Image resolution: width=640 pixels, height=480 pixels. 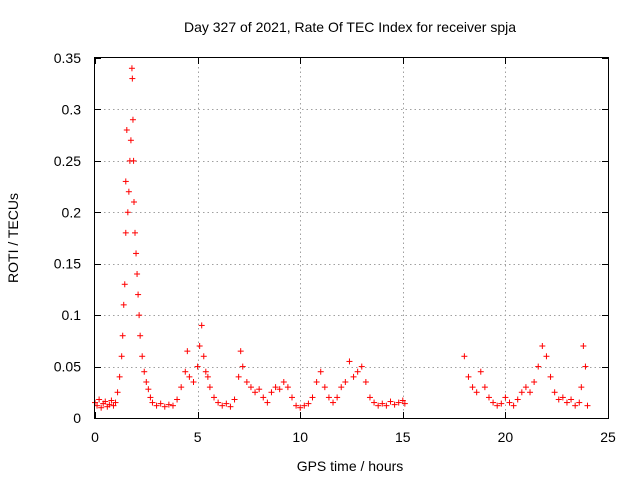 What do you see at coordinates (67, 367) in the screenshot?
I see `y-tick-label: 0.05` at bounding box center [67, 367].